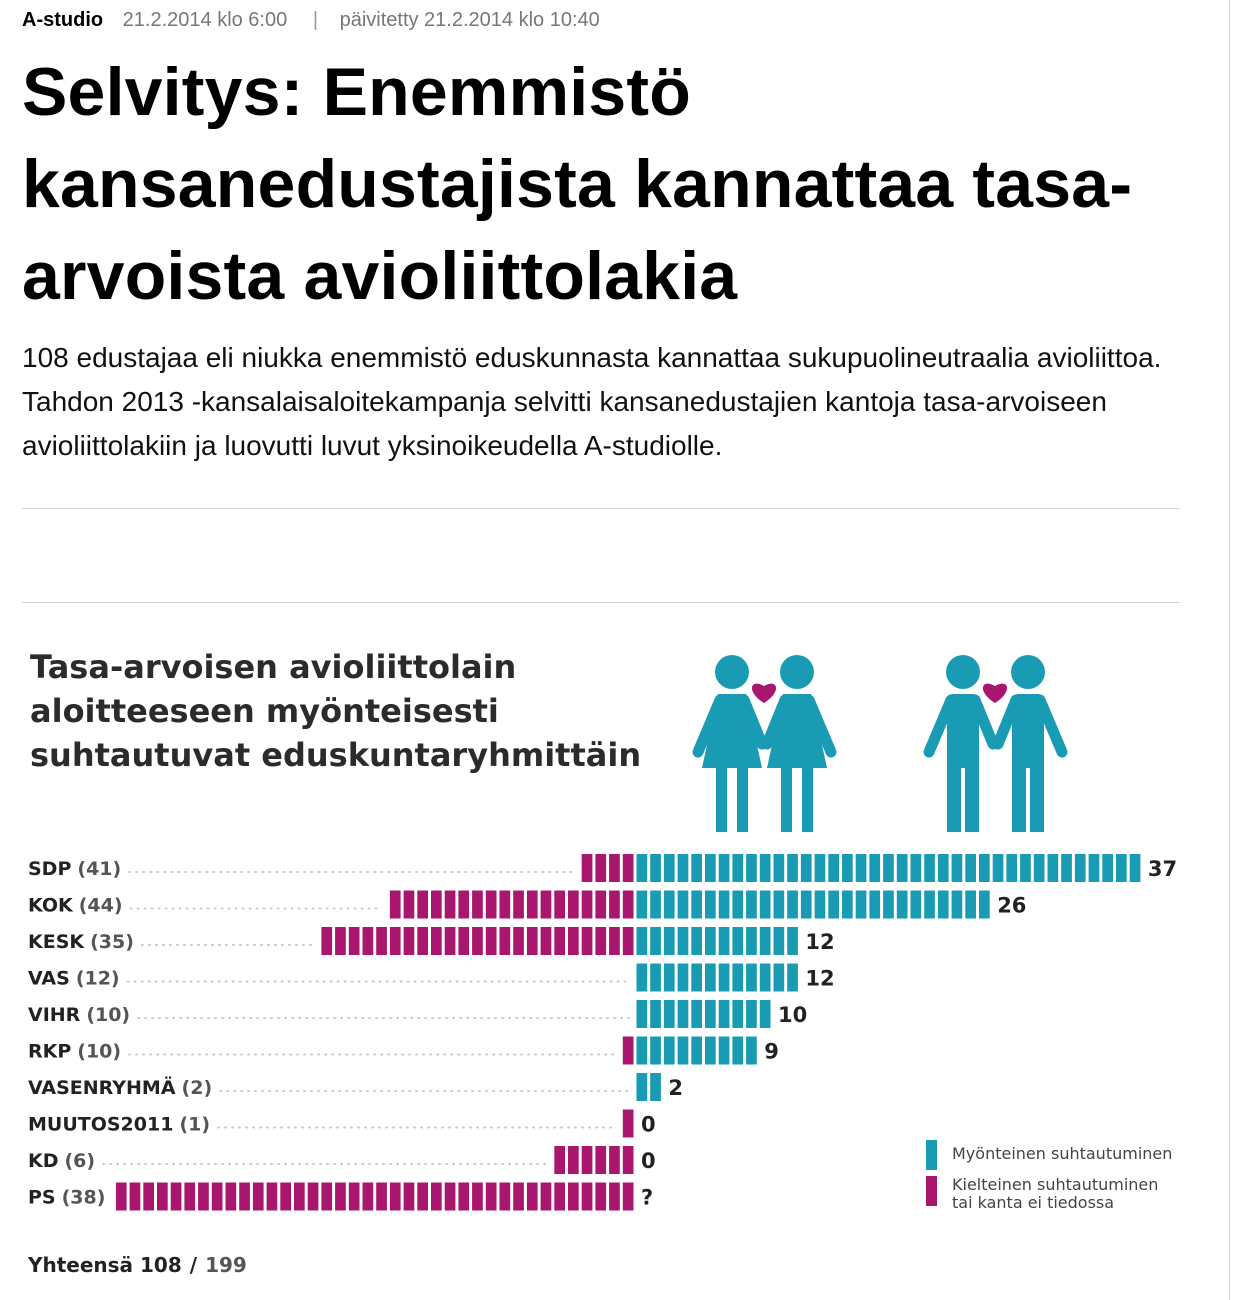  What do you see at coordinates (431, 977) in the screenshot?
I see `chart-row: VAS (12) 12` at bounding box center [431, 977].